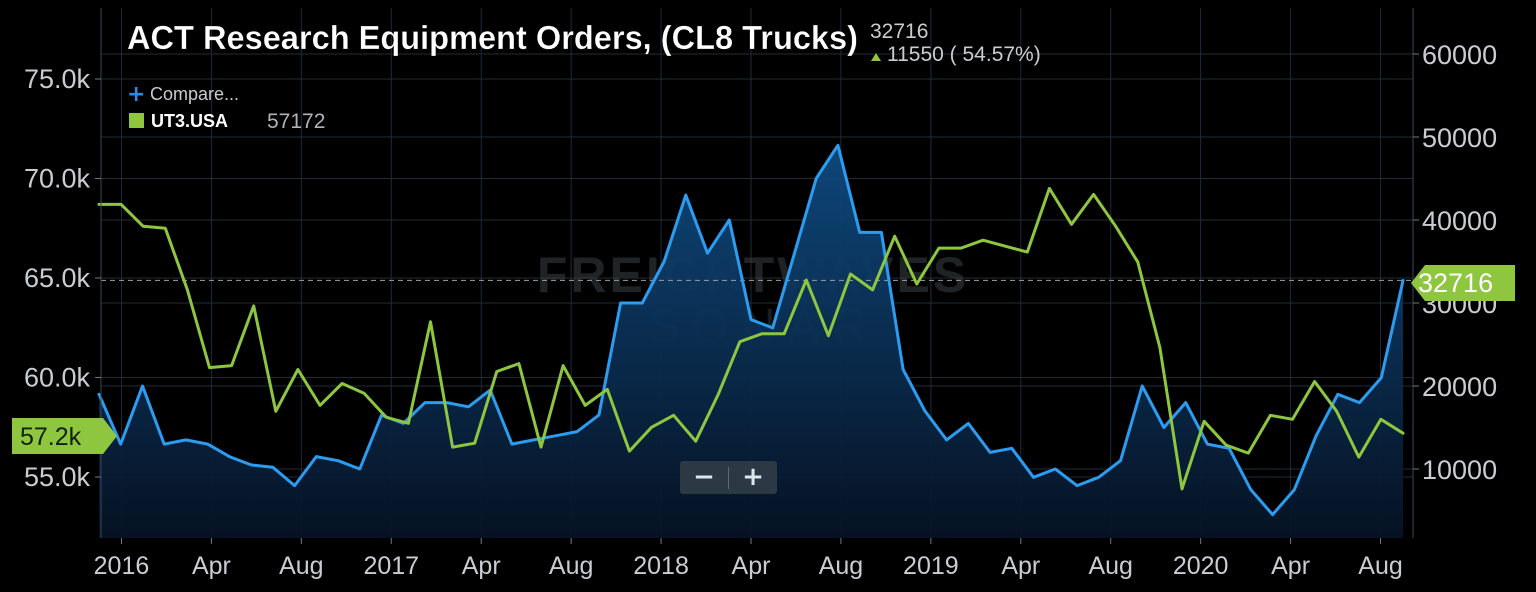 The width and height of the screenshot is (1536, 592). I want to click on x-tick-label: 2016, so click(122, 566).